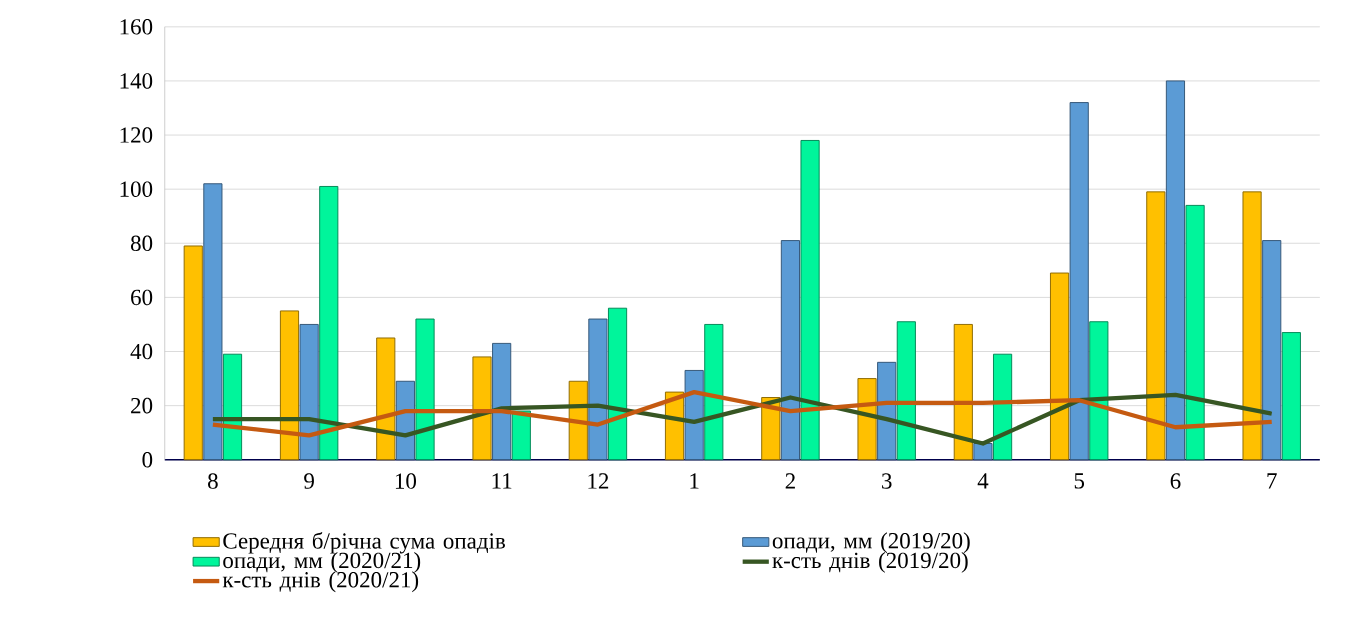  I want to click on x-tick-label: 8, so click(213, 481).